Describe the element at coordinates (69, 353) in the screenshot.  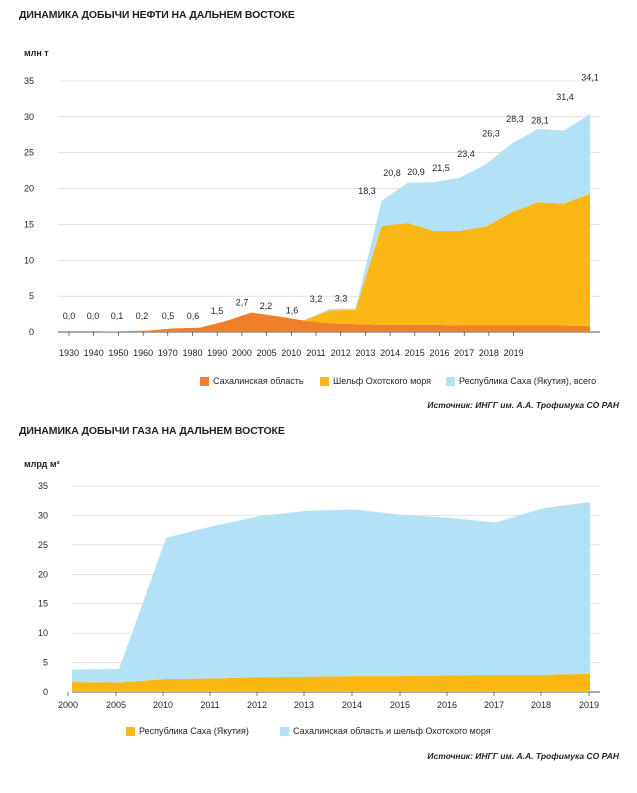
I see `oil-x-tick-1930: 1930` at that location.